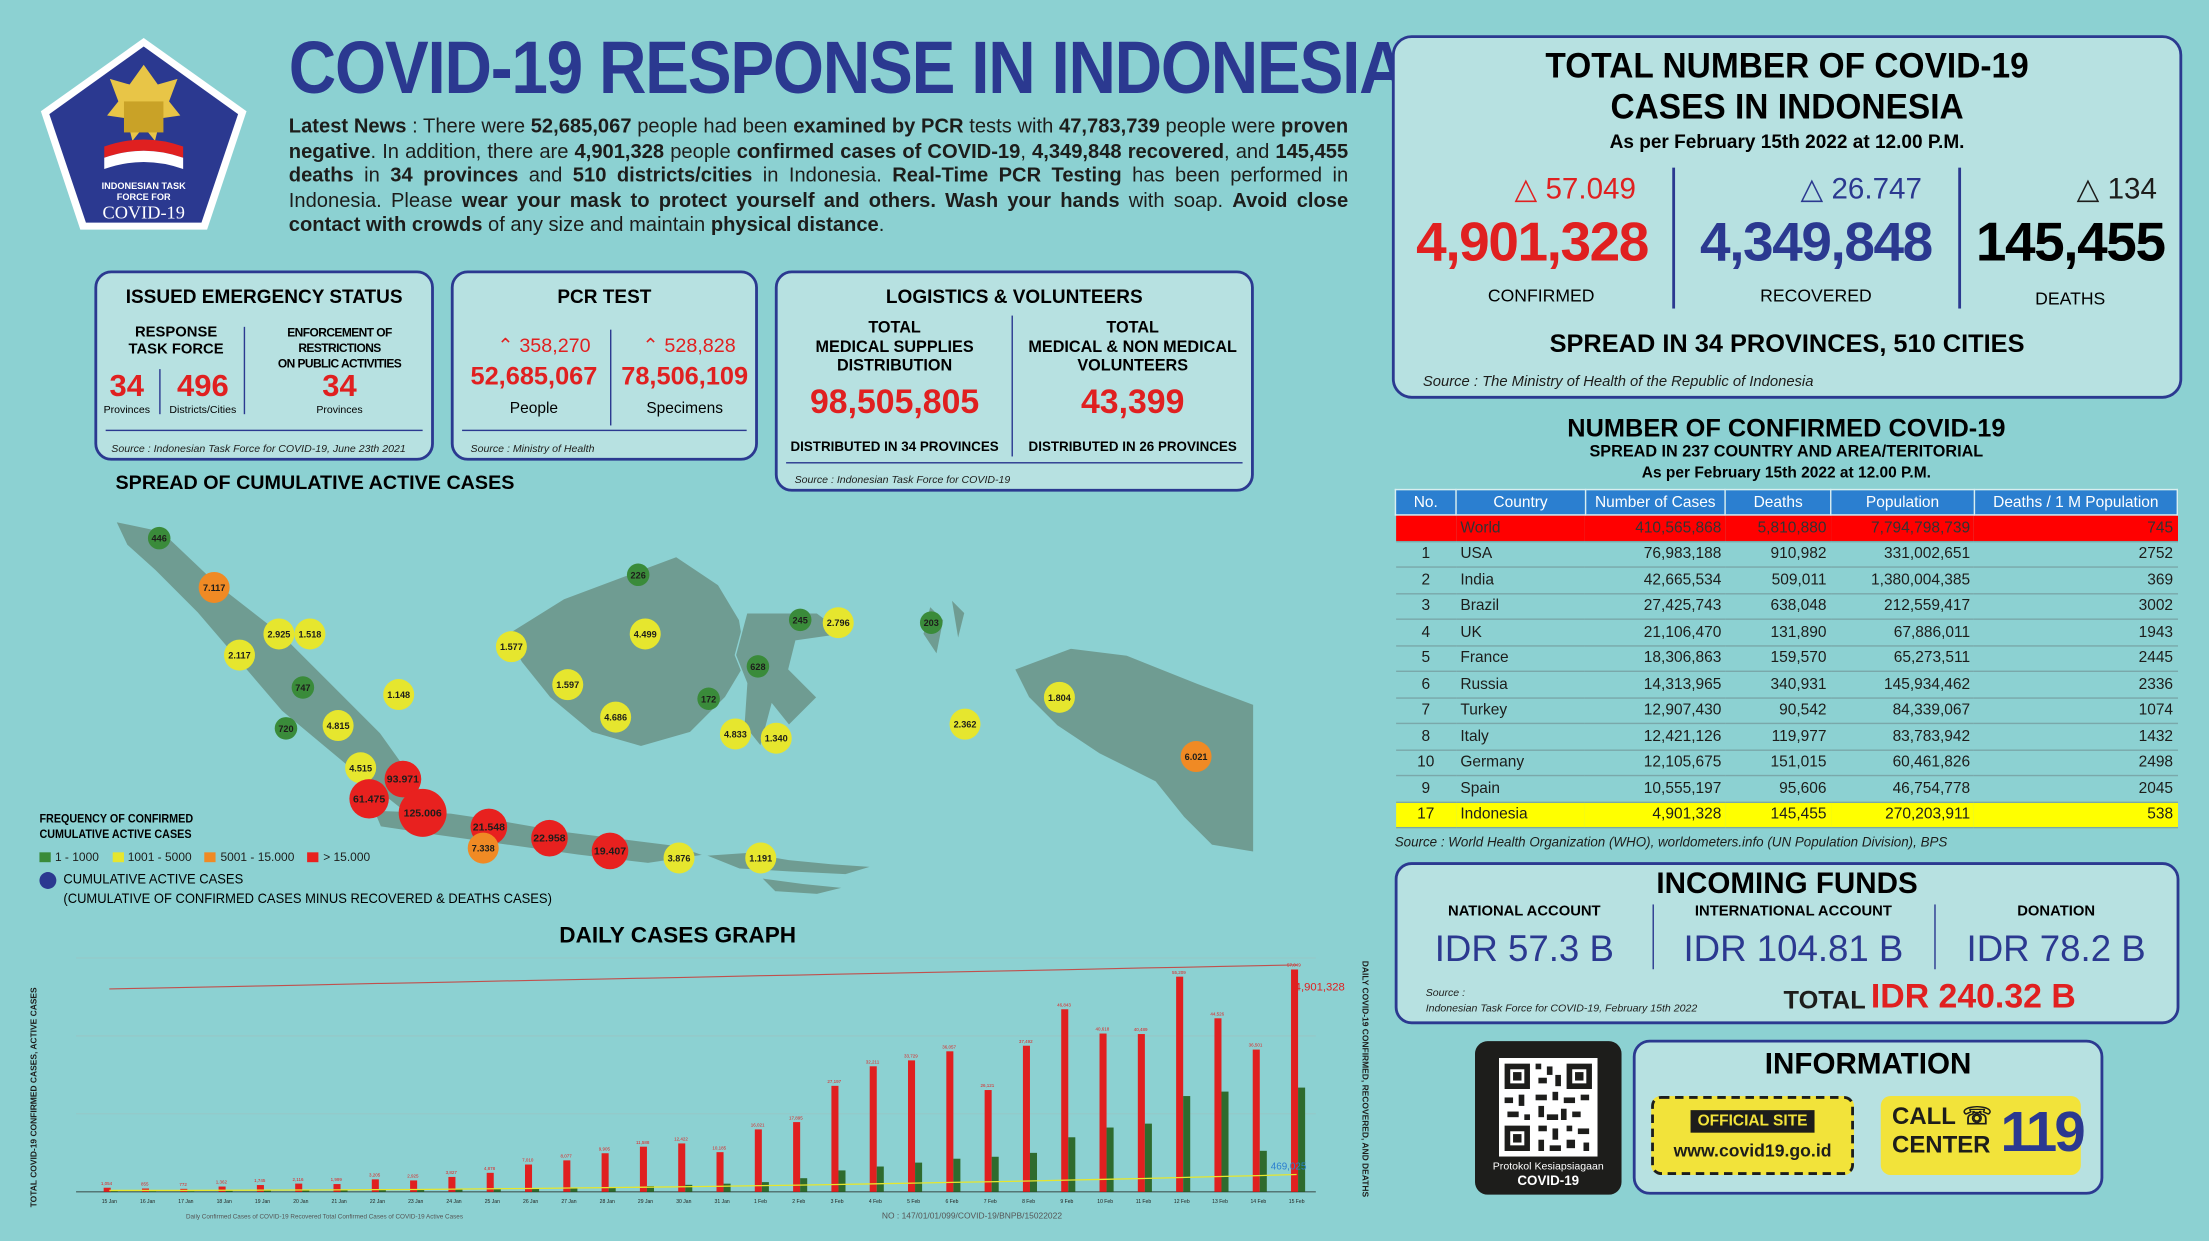 Image resolution: width=2209 pixels, height=1241 pixels. What do you see at coordinates (1548, 1181) in the screenshot?
I see `qr-caption2: COVID-19` at bounding box center [1548, 1181].